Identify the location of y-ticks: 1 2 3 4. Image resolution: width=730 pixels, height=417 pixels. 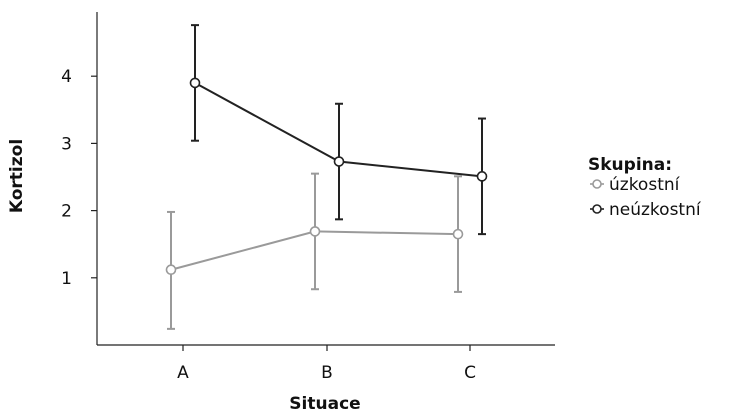
(79, 178).